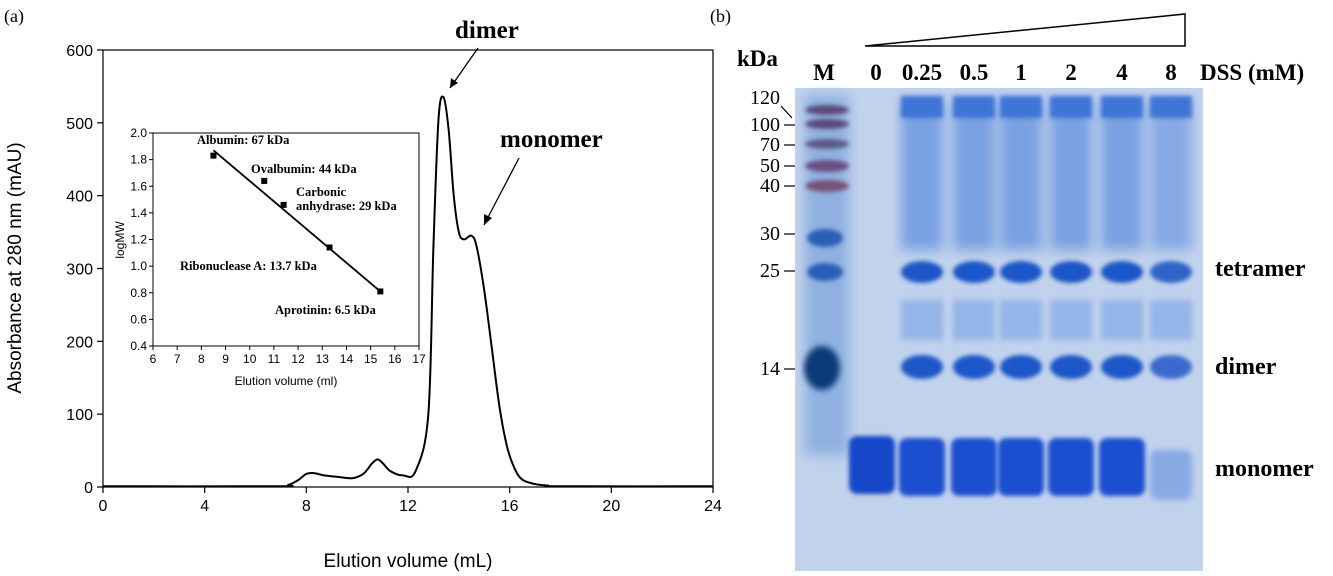 This screenshot has width=1333, height=576. What do you see at coordinates (138, 213) in the screenshot?
I see `inset-y-tick-label: 1.4` at bounding box center [138, 213].